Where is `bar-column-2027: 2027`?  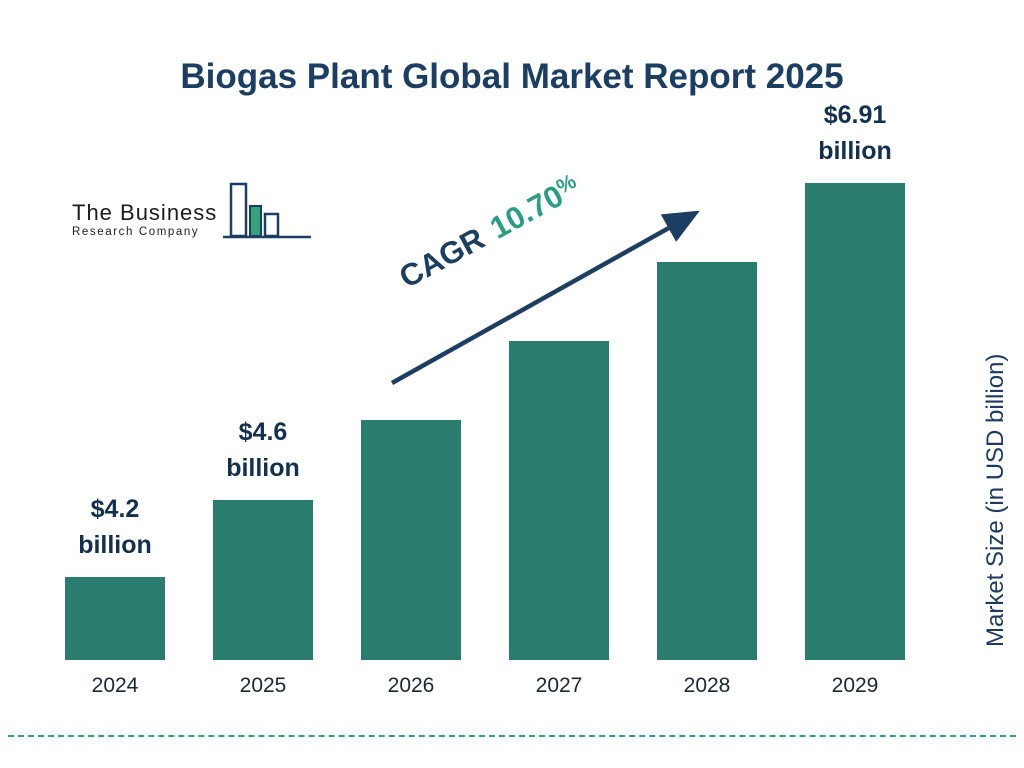 bar-column-2027: 2027 is located at coordinates (559, 519).